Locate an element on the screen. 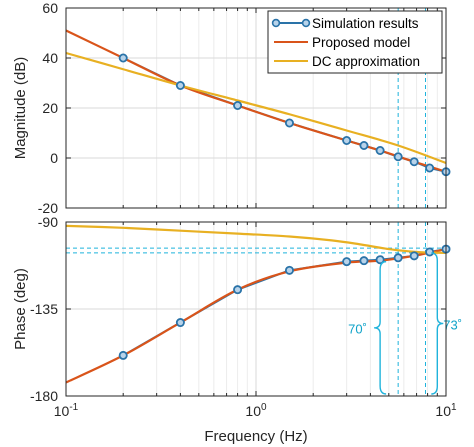 This screenshot has width=474, height=447. phase-margin-70-label: 70˚ is located at coordinates (357, 328).